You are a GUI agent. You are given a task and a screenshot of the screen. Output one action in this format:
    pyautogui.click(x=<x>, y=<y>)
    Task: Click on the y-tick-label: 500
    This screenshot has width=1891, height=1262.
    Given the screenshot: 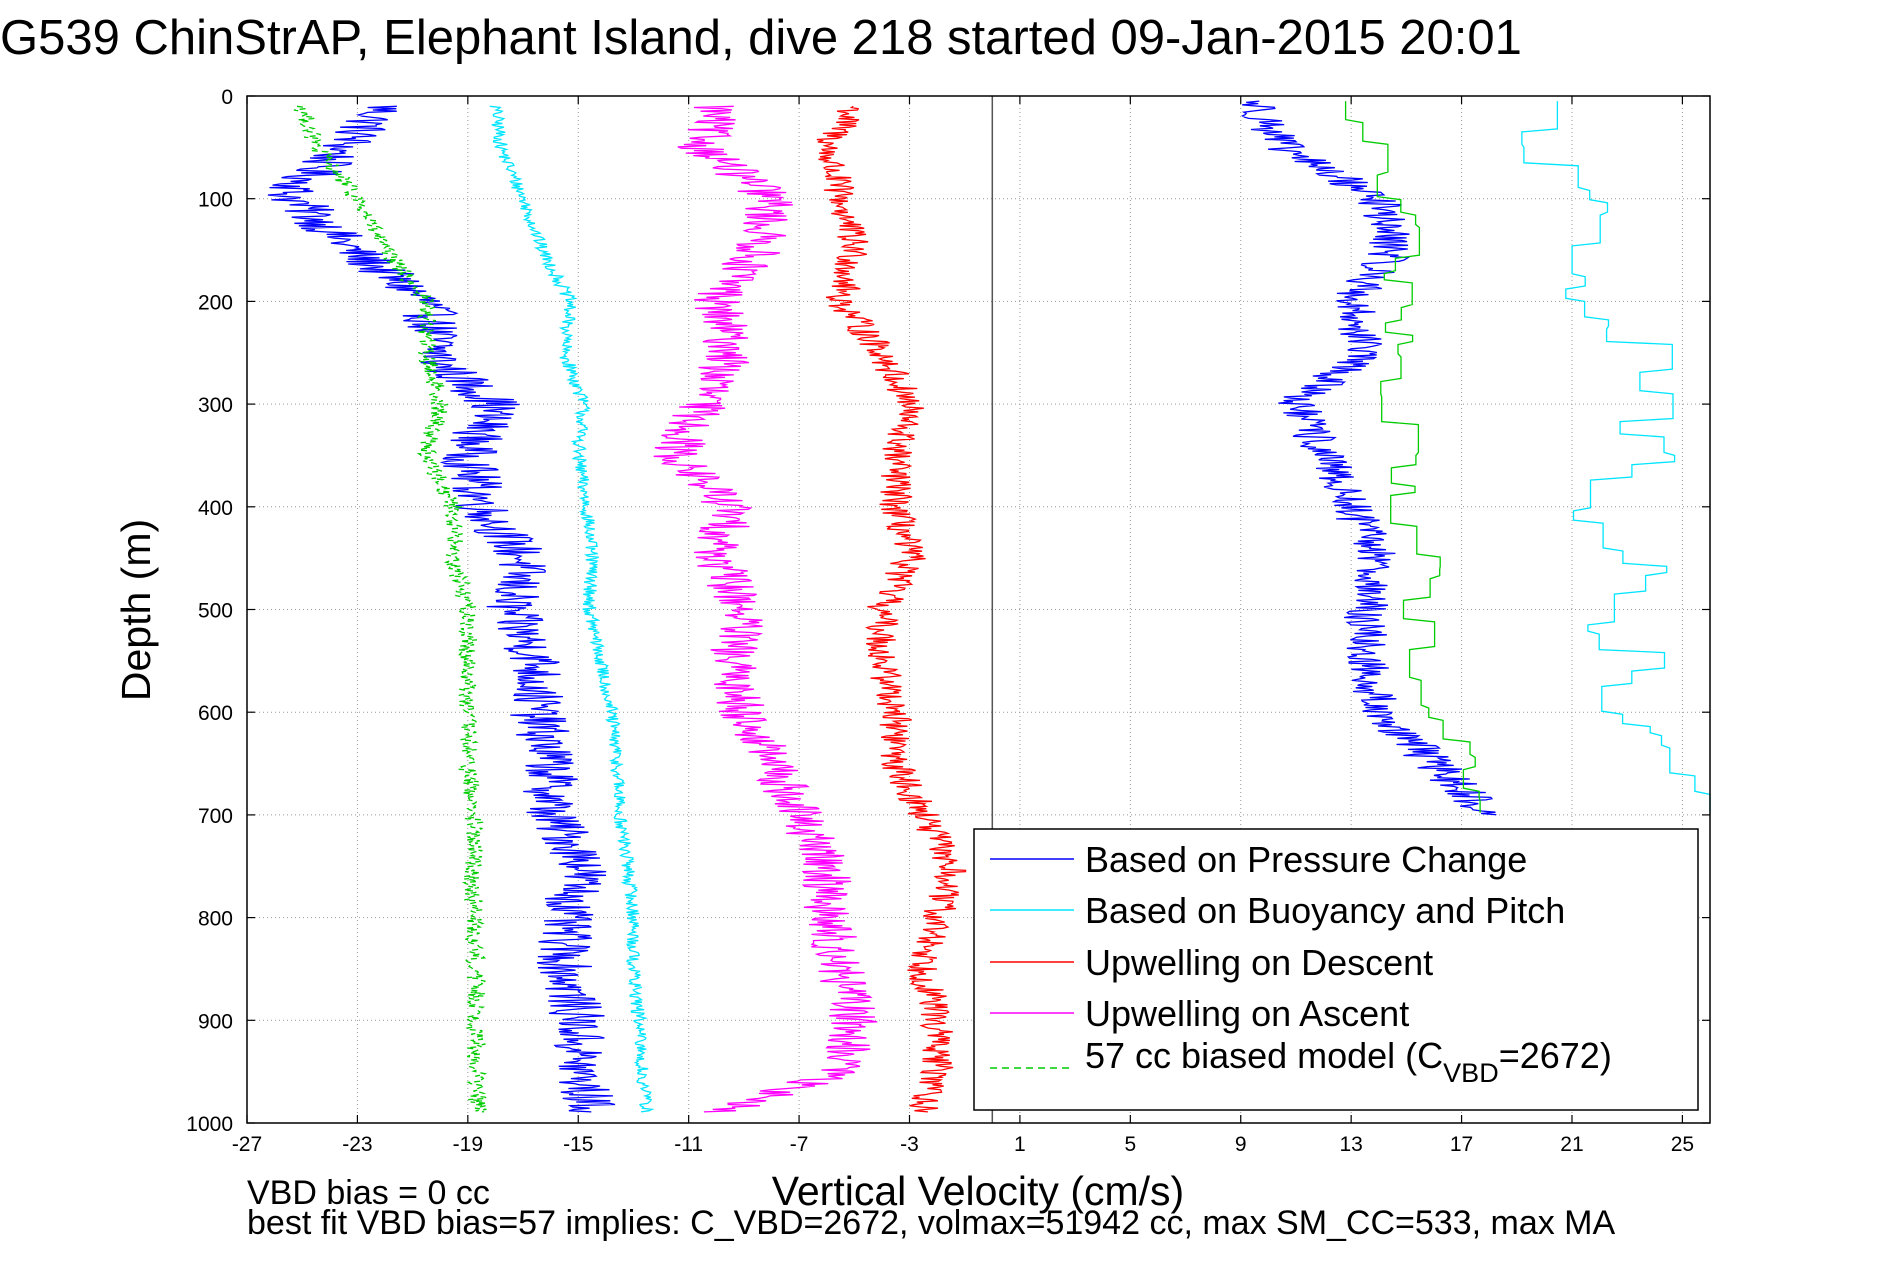 What is the action you would take?
    pyautogui.click(x=215, y=611)
    